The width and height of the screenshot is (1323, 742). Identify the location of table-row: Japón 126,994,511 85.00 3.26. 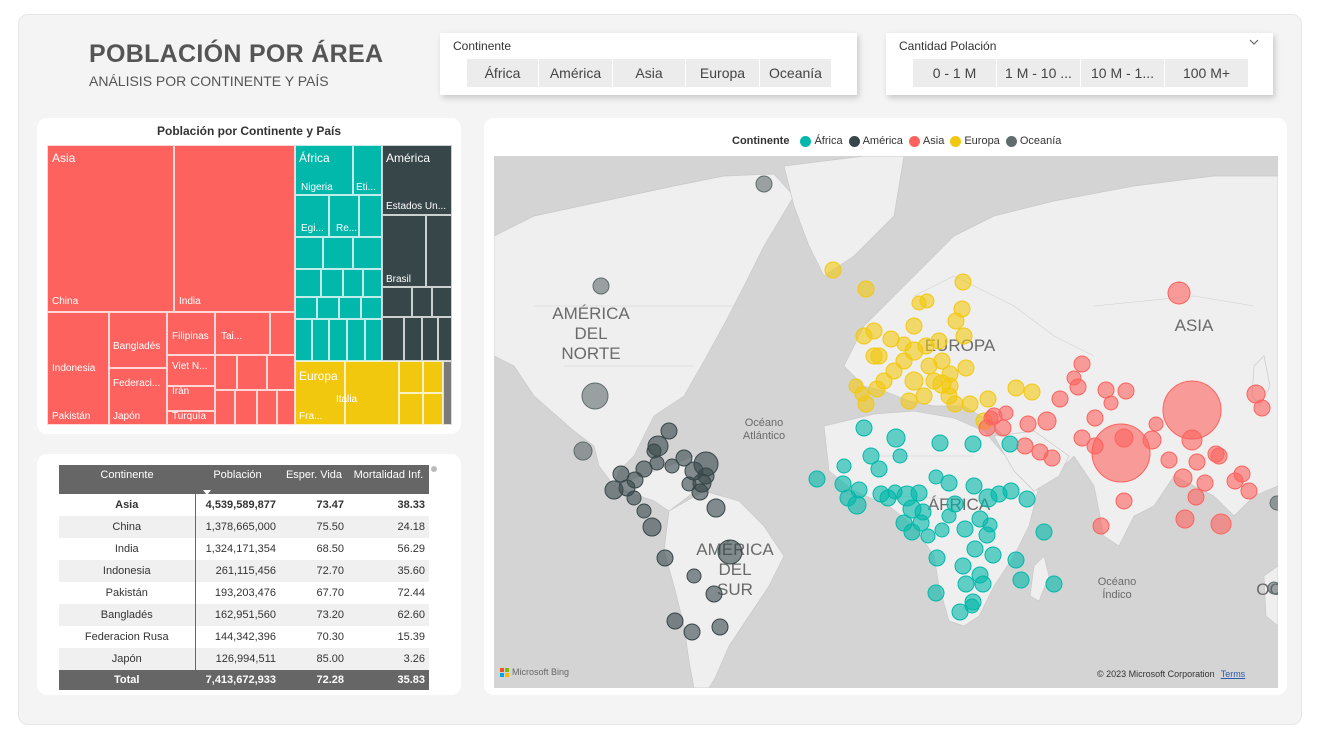
(244, 659).